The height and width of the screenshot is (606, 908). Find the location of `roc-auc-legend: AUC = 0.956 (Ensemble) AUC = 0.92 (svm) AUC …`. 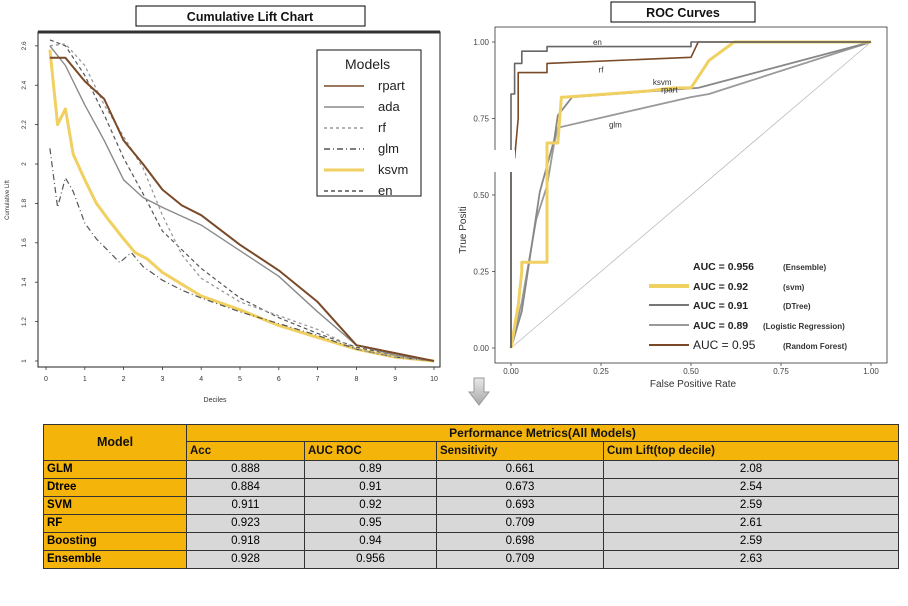

roc-auc-legend: AUC = 0.956 (Ensemble) AUC = 0.92 (svm) AUC … is located at coordinates (748, 306).